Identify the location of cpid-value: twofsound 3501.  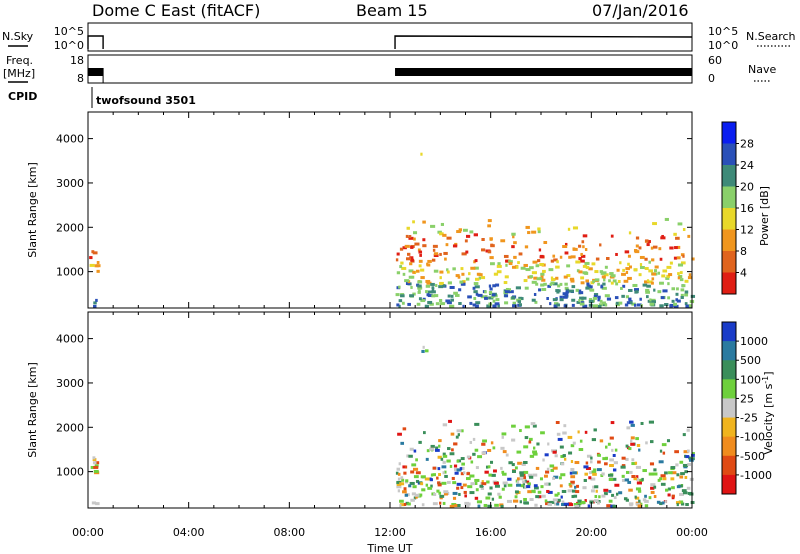
(146, 100).